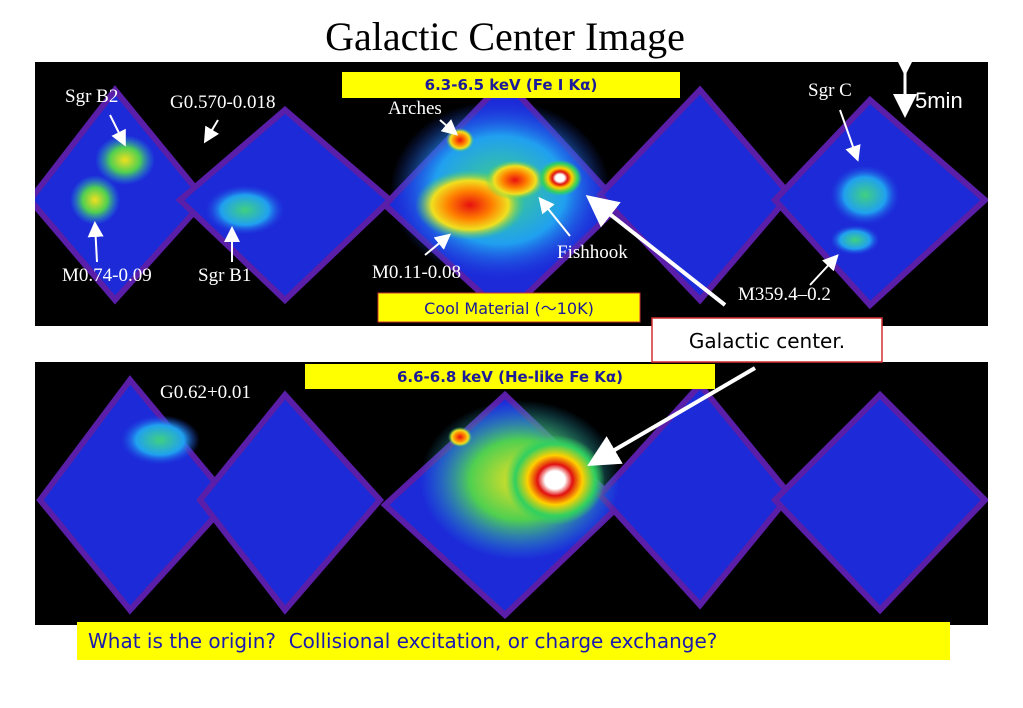  Describe the element at coordinates (784, 294) in the screenshot. I see `source-label: M359.4–0.2` at that location.